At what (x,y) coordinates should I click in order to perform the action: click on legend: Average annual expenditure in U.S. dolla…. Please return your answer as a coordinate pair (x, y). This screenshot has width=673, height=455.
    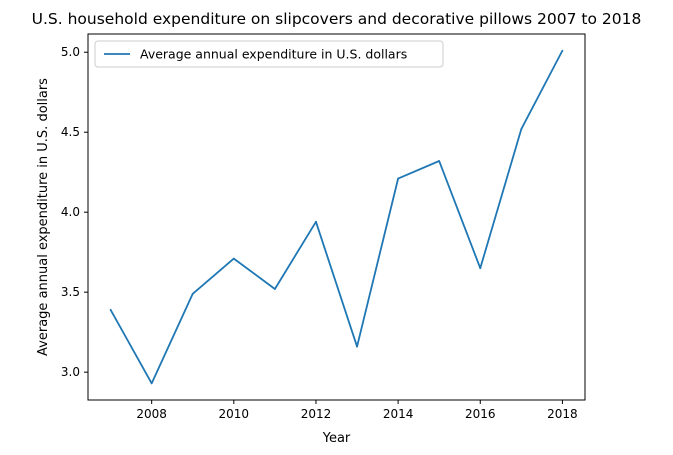
    Looking at the image, I should click on (269, 54).